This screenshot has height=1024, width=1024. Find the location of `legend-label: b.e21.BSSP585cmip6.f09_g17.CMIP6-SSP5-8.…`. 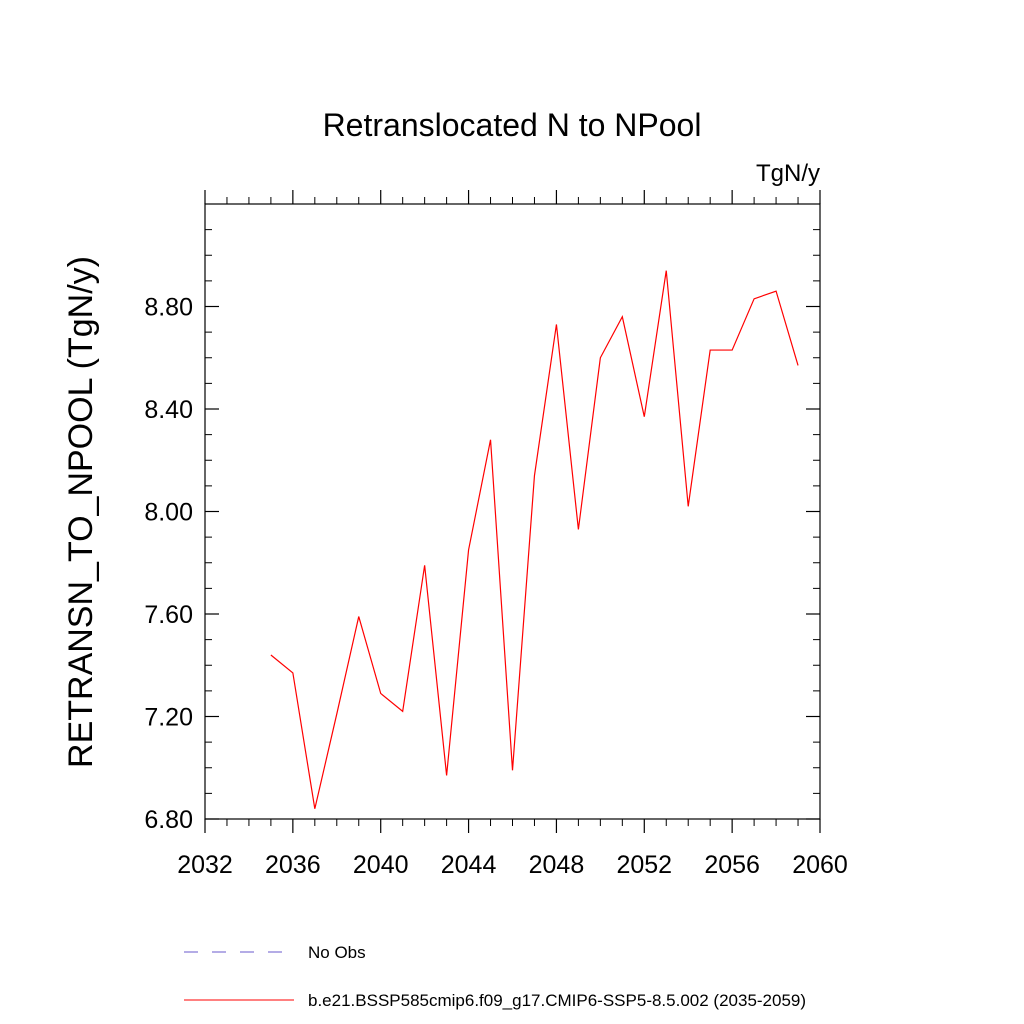

legend-label: b.e21.BSSP585cmip6.f09_g17.CMIP6-SSP5-8.… is located at coordinates (557, 1000).